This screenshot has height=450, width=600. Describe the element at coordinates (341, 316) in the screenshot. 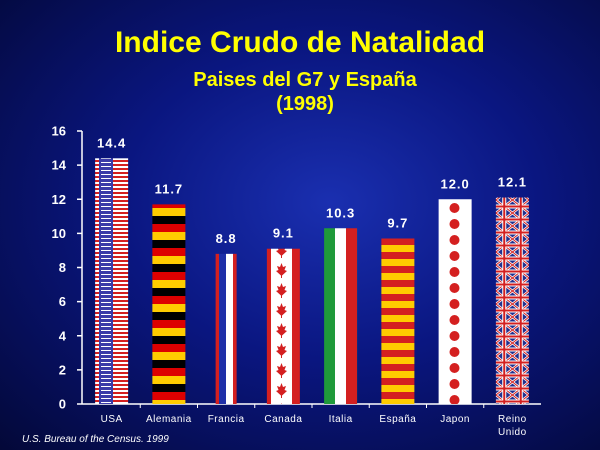

I see `bar-italia` at that location.